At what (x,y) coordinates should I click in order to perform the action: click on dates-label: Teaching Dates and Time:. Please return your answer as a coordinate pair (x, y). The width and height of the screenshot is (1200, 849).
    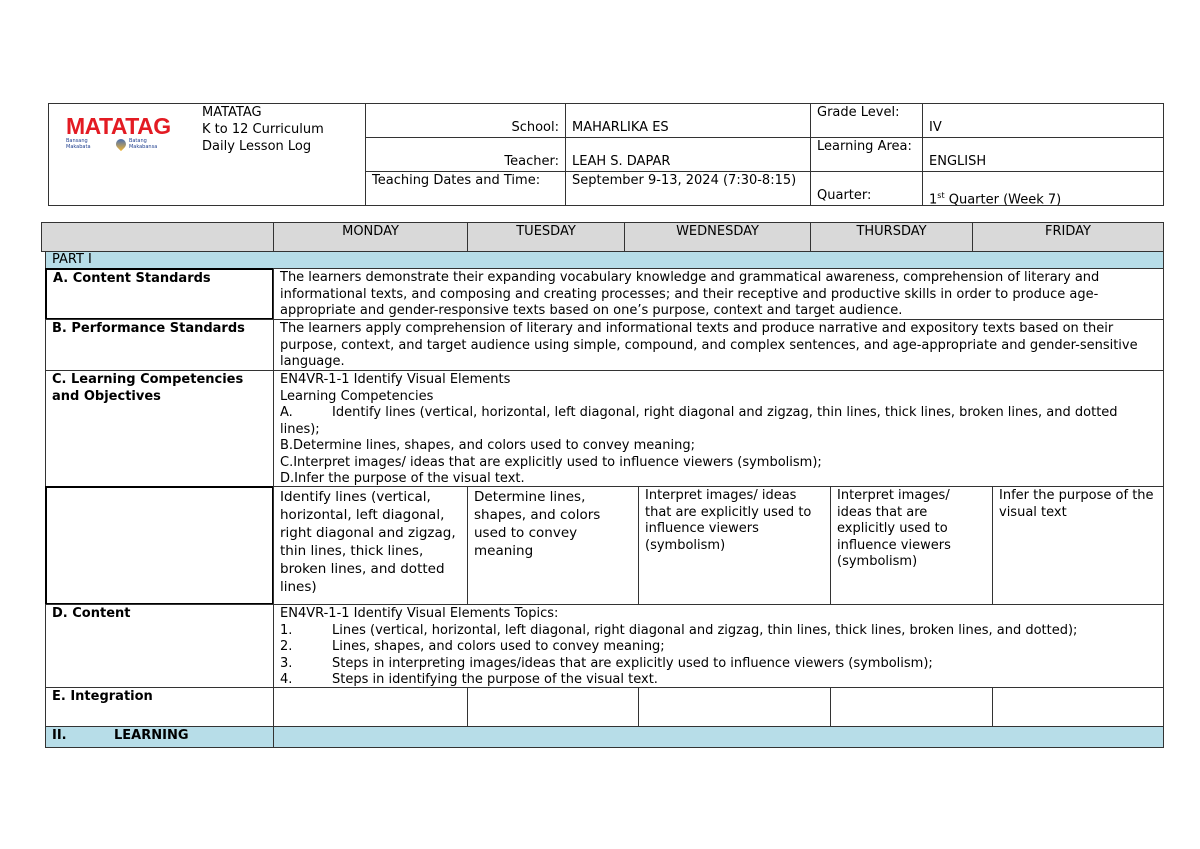
    Looking at the image, I should click on (465, 188).